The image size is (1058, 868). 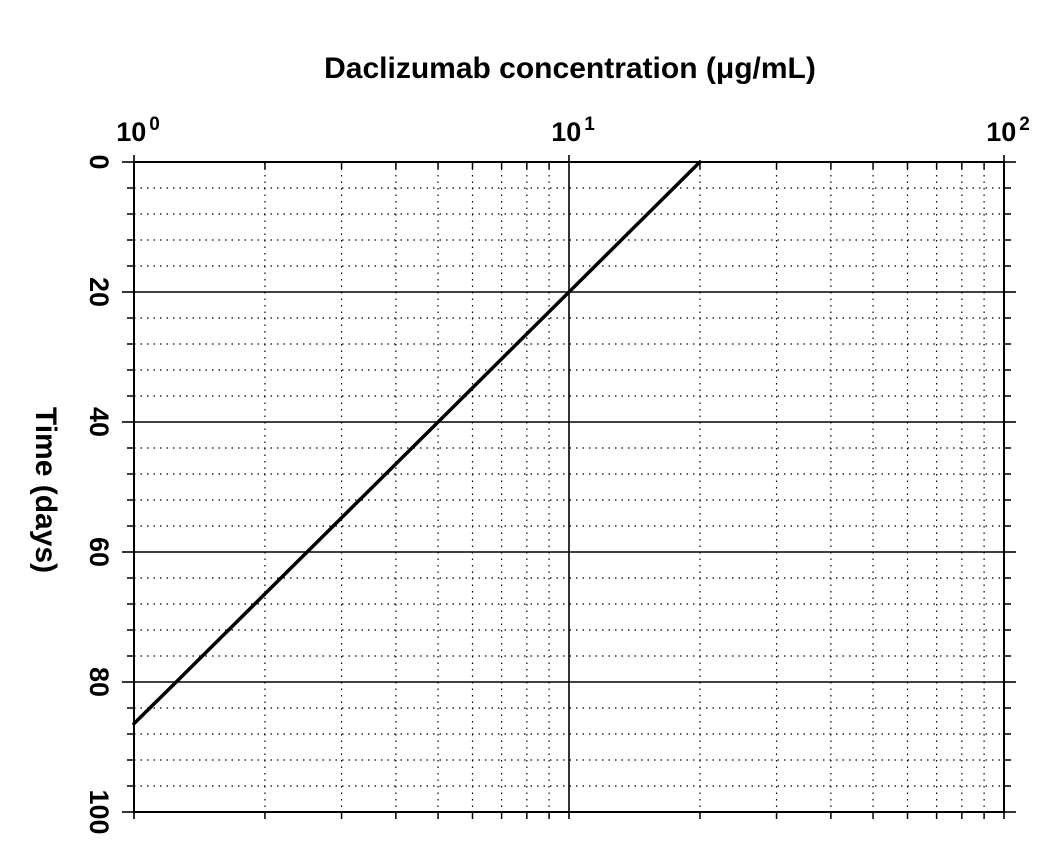 I want to click on y-tick-labels: 0 20 40 60 80 100, so click(x=99, y=494).